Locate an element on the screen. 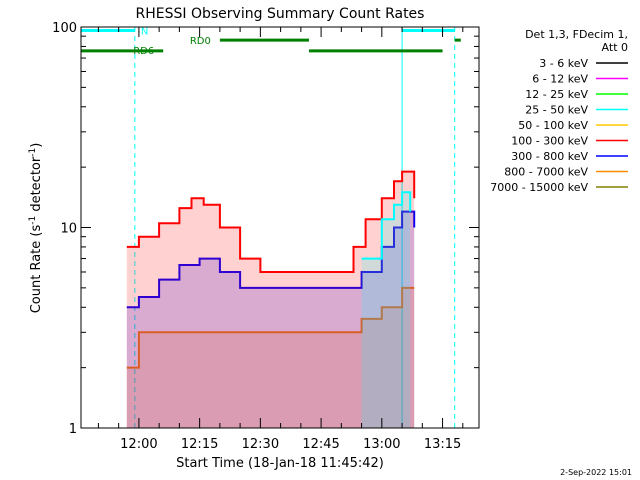 Image resolution: width=640 pixels, height=480 pixels. series-line-800-7000keV is located at coordinates (270, 327).